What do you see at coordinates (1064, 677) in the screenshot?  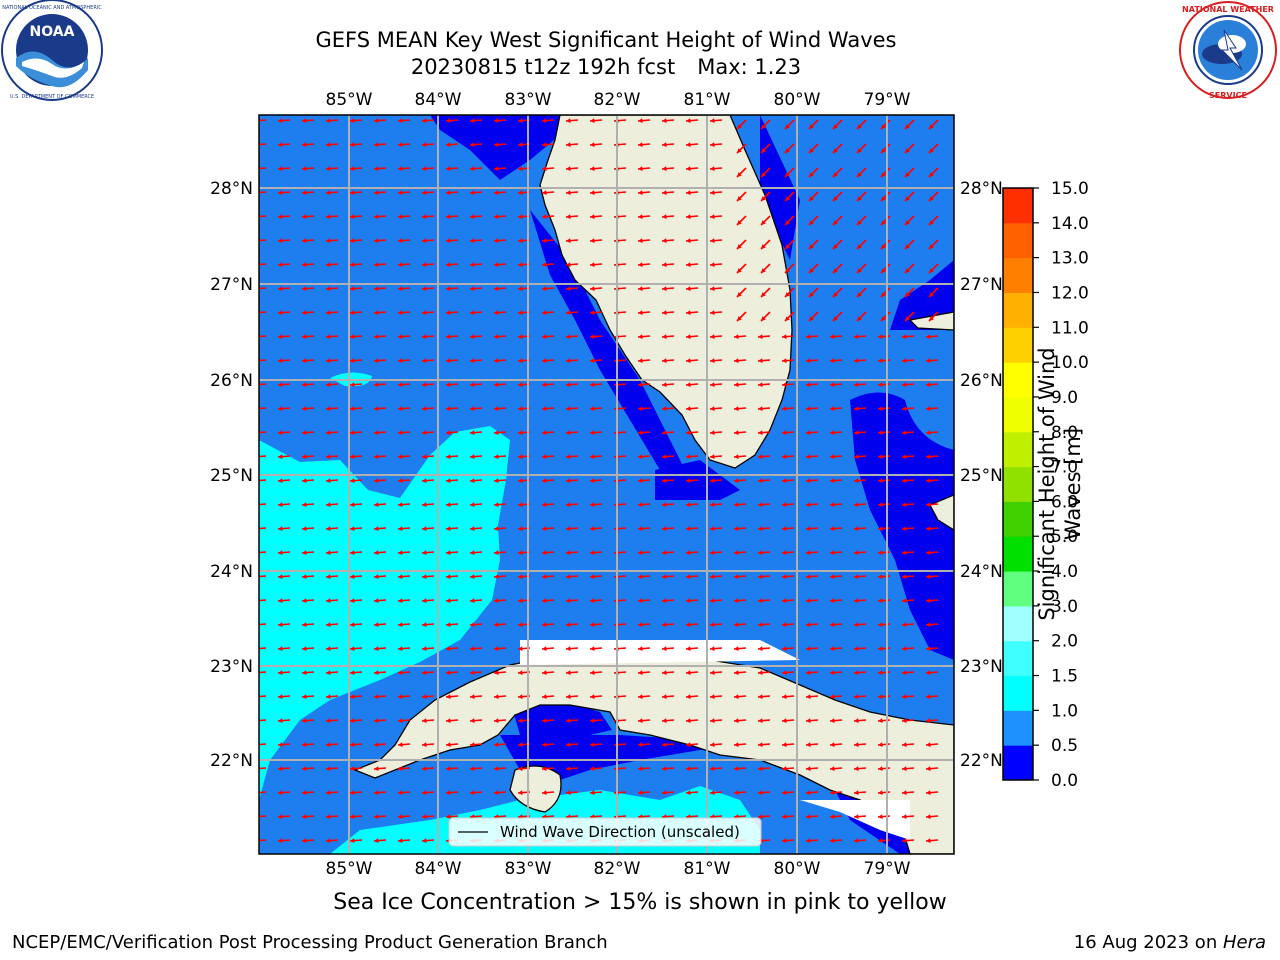 I see `colorbar-tick-label: 1.5` at bounding box center [1064, 677].